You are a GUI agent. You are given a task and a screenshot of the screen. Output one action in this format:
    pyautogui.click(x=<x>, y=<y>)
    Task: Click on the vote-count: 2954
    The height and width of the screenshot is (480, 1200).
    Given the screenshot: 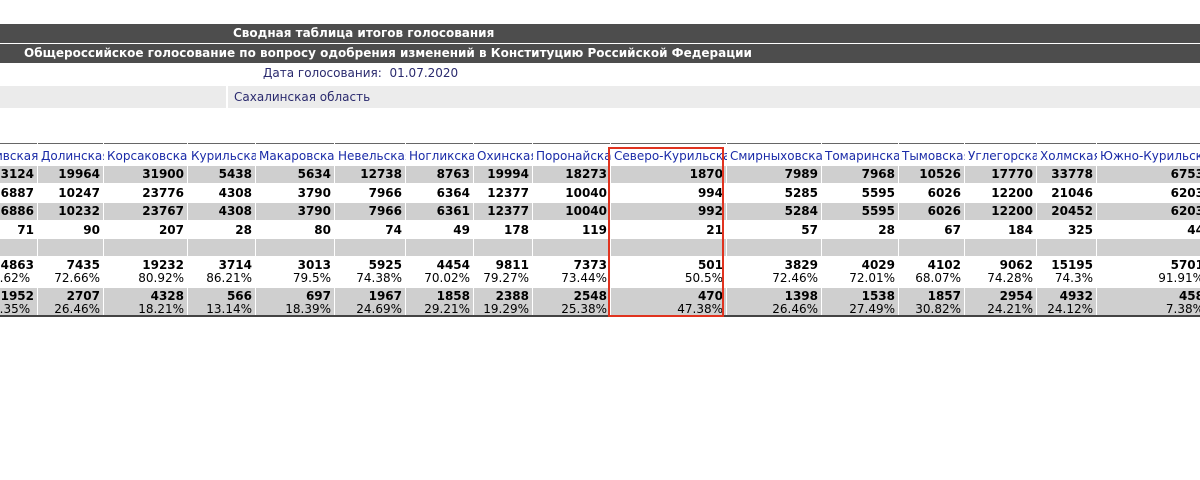 What is the action you would take?
    pyautogui.click(x=1016, y=296)
    